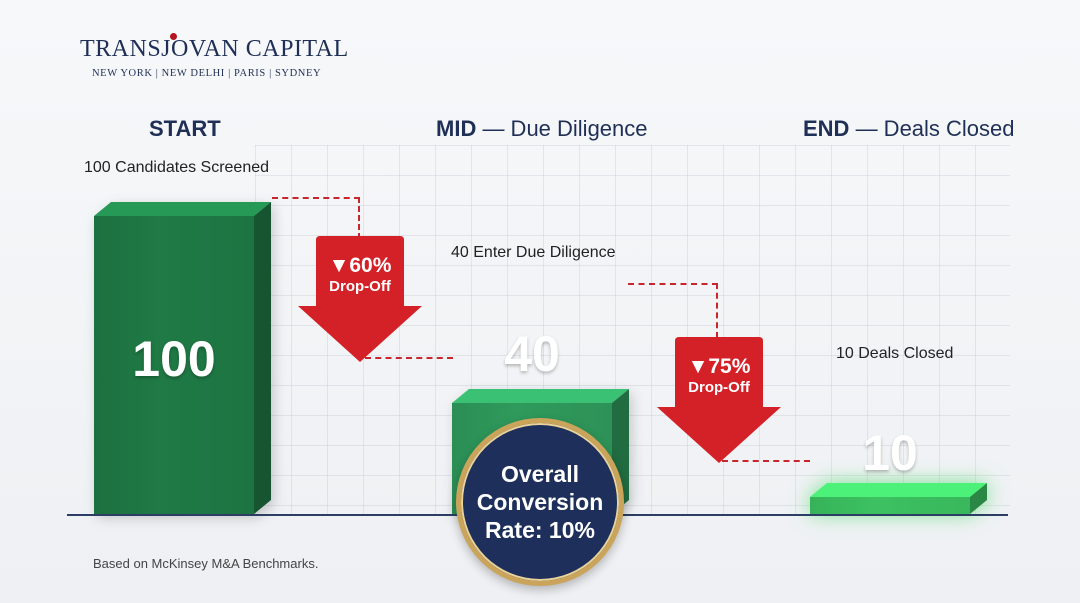 This screenshot has width=1080, height=603. Describe the element at coordinates (177, 167) in the screenshot. I see `bar-caption-start: 100 Candidates Screened` at that location.